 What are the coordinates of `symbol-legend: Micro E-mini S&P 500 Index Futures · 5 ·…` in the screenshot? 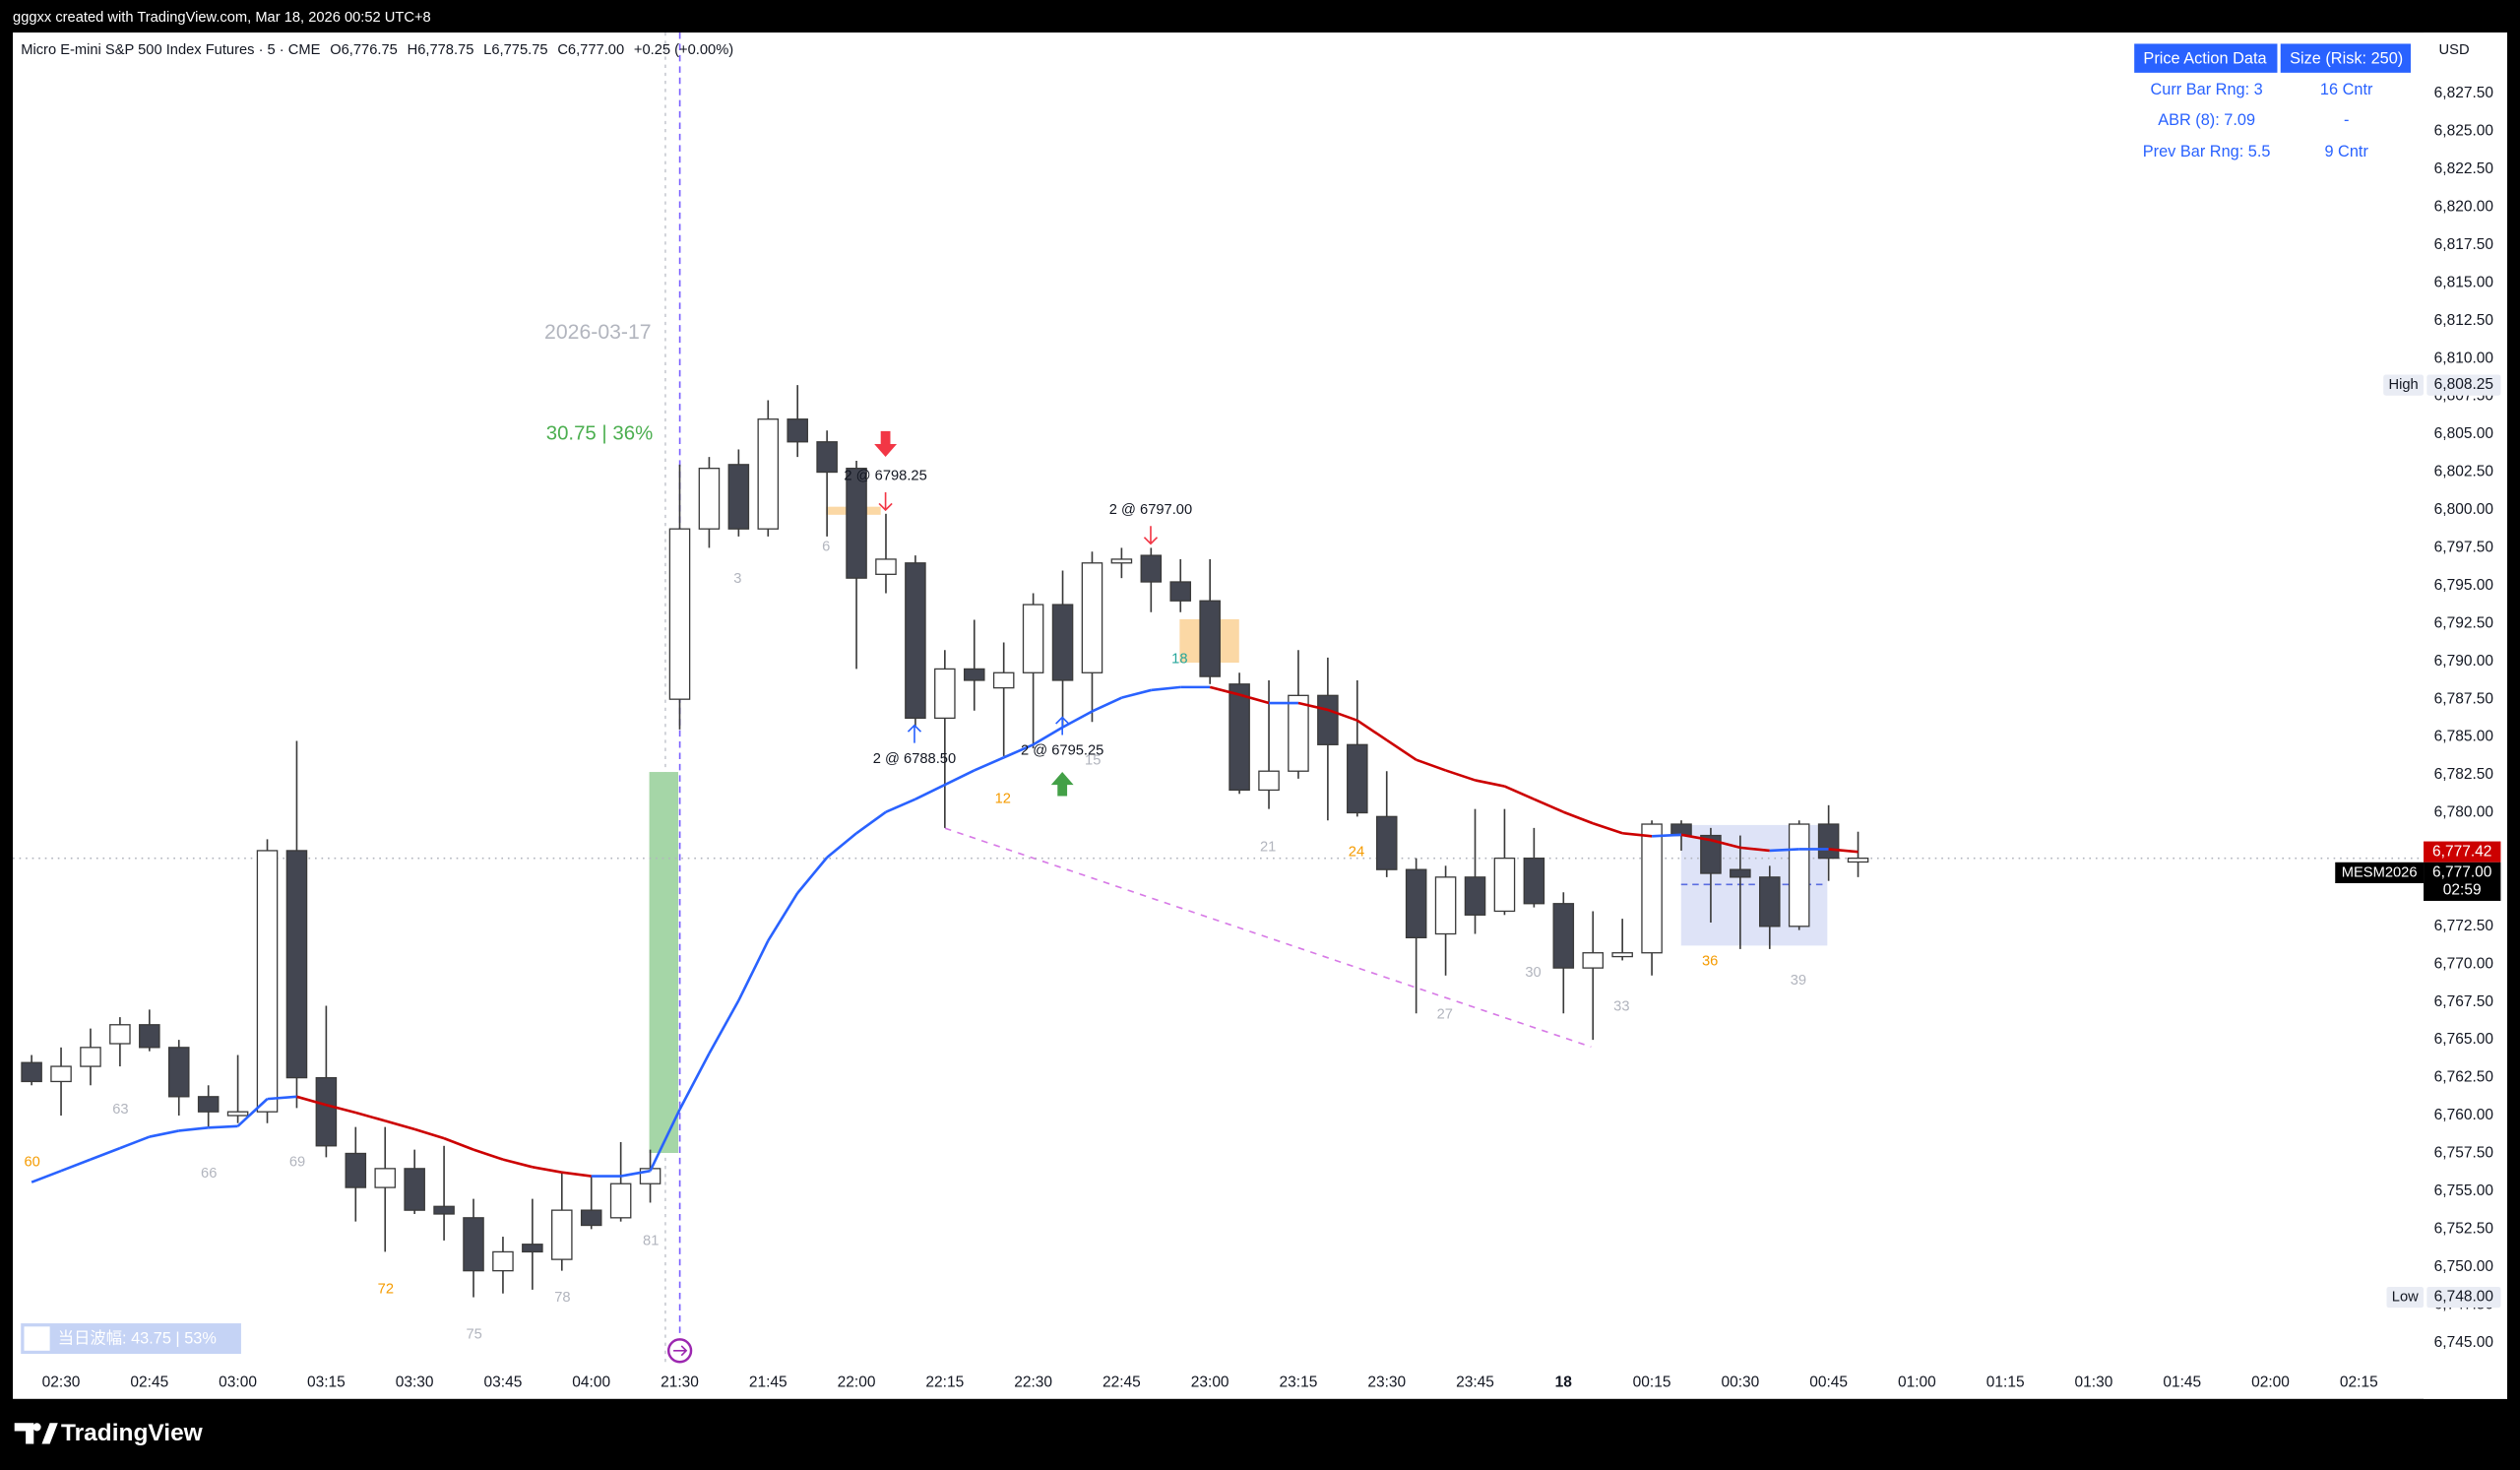 It's located at (377, 50).